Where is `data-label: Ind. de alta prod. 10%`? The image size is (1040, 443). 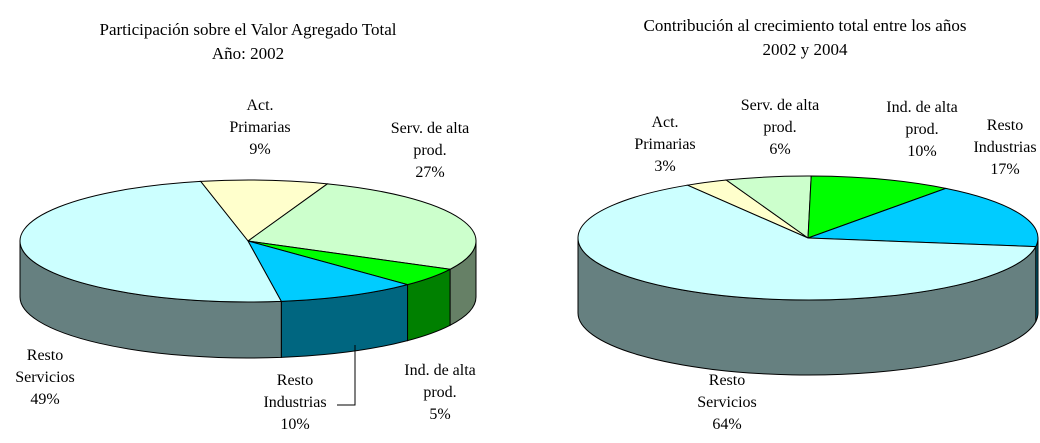
data-label: Ind. de alta prod. 10% is located at coordinates (922, 130).